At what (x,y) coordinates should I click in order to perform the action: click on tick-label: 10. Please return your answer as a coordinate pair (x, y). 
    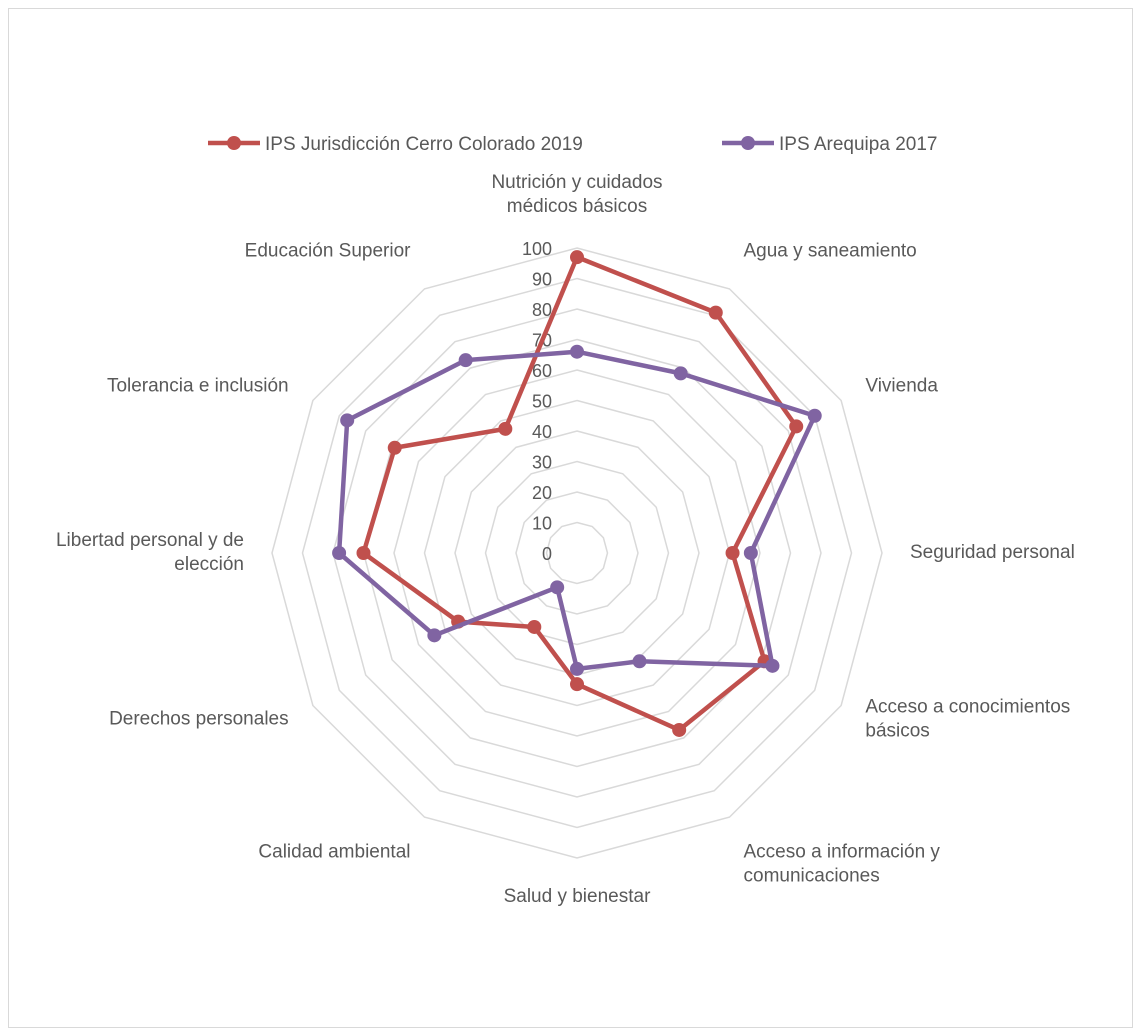
    Looking at the image, I should click on (542, 524).